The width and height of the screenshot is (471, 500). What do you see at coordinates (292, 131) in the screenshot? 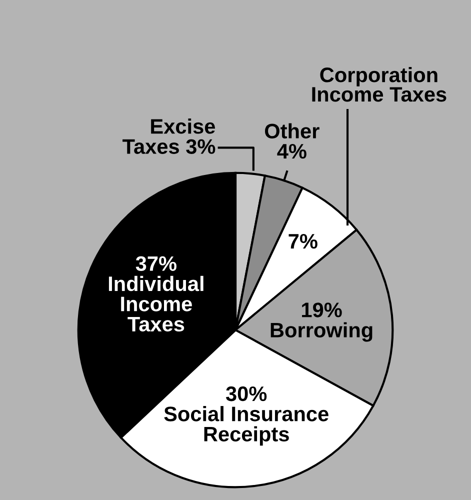
I see `slice-label: Other` at bounding box center [292, 131].